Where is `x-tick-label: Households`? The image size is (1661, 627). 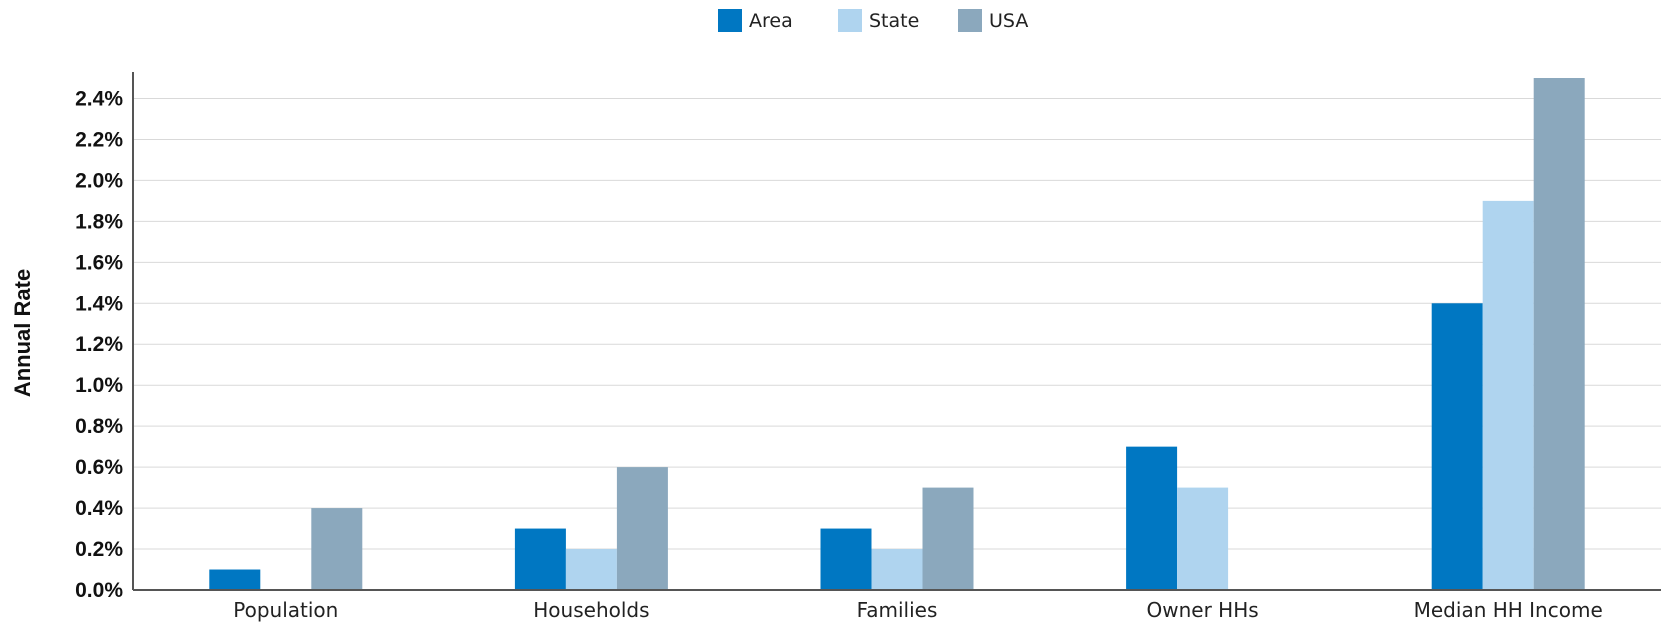 x-tick-label: Households is located at coordinates (591, 610).